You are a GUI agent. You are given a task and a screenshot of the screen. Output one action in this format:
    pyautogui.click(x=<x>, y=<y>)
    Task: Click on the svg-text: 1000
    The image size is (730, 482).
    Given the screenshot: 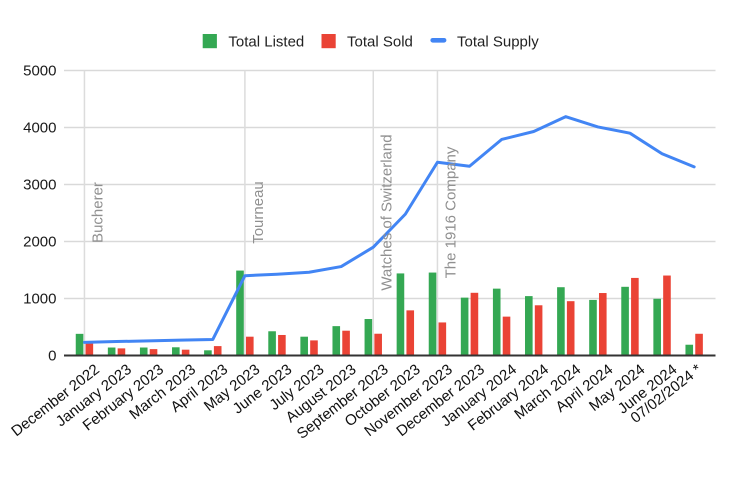 What is the action you would take?
    pyautogui.click(x=39, y=299)
    